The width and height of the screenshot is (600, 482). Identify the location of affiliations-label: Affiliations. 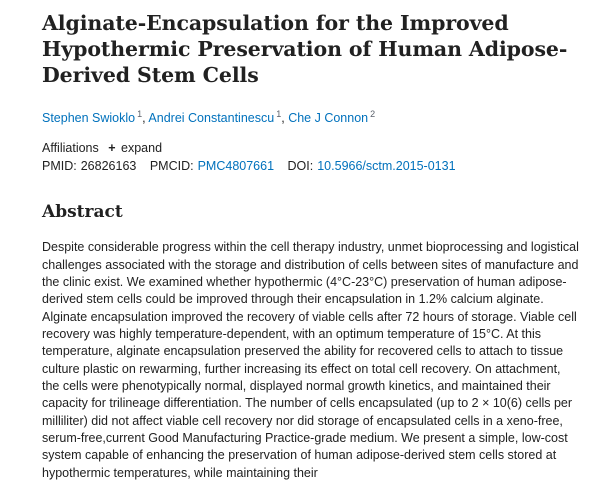
(70, 148).